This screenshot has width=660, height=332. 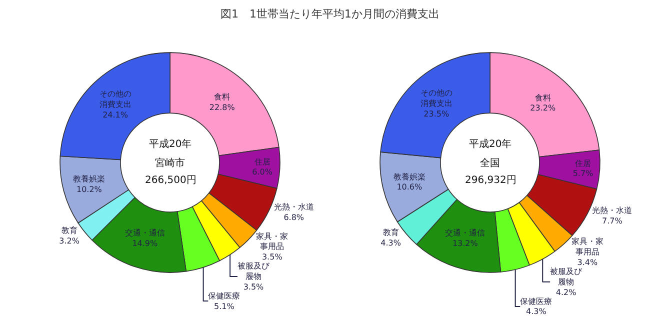 I want to click on data-label: 10.2%, so click(x=89, y=189).